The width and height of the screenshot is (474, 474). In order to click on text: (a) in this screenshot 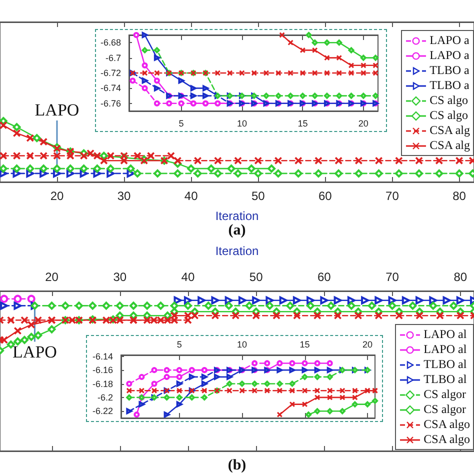, I will do `click(237, 230)`.